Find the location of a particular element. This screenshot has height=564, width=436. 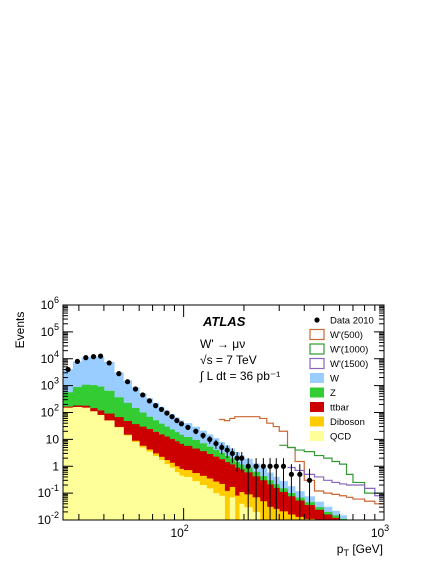

x-axis-label-text: pT [GeV] is located at coordinates (360, 550).